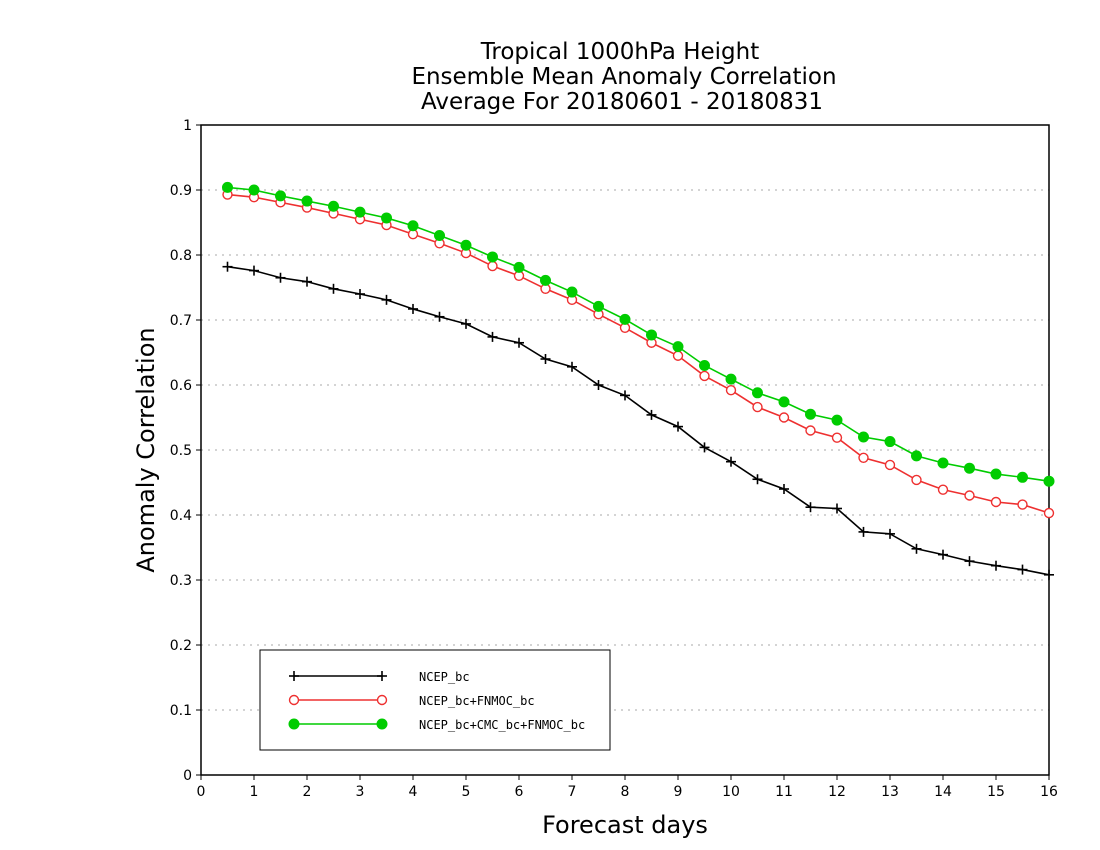 This screenshot has width=1100, height=850. Describe the element at coordinates (181, 256) in the screenshot. I see `y-tick-label: 0.8` at that location.